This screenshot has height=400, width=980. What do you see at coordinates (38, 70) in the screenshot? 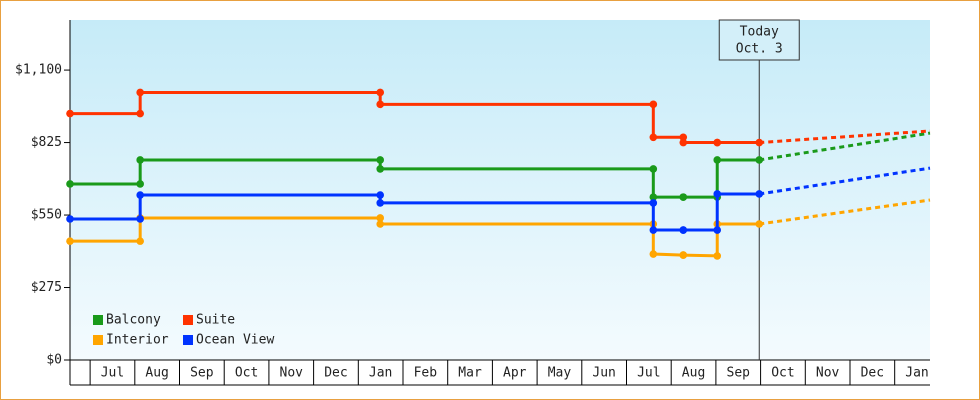
I see `y-tick-label: $1,100` at bounding box center [38, 70].